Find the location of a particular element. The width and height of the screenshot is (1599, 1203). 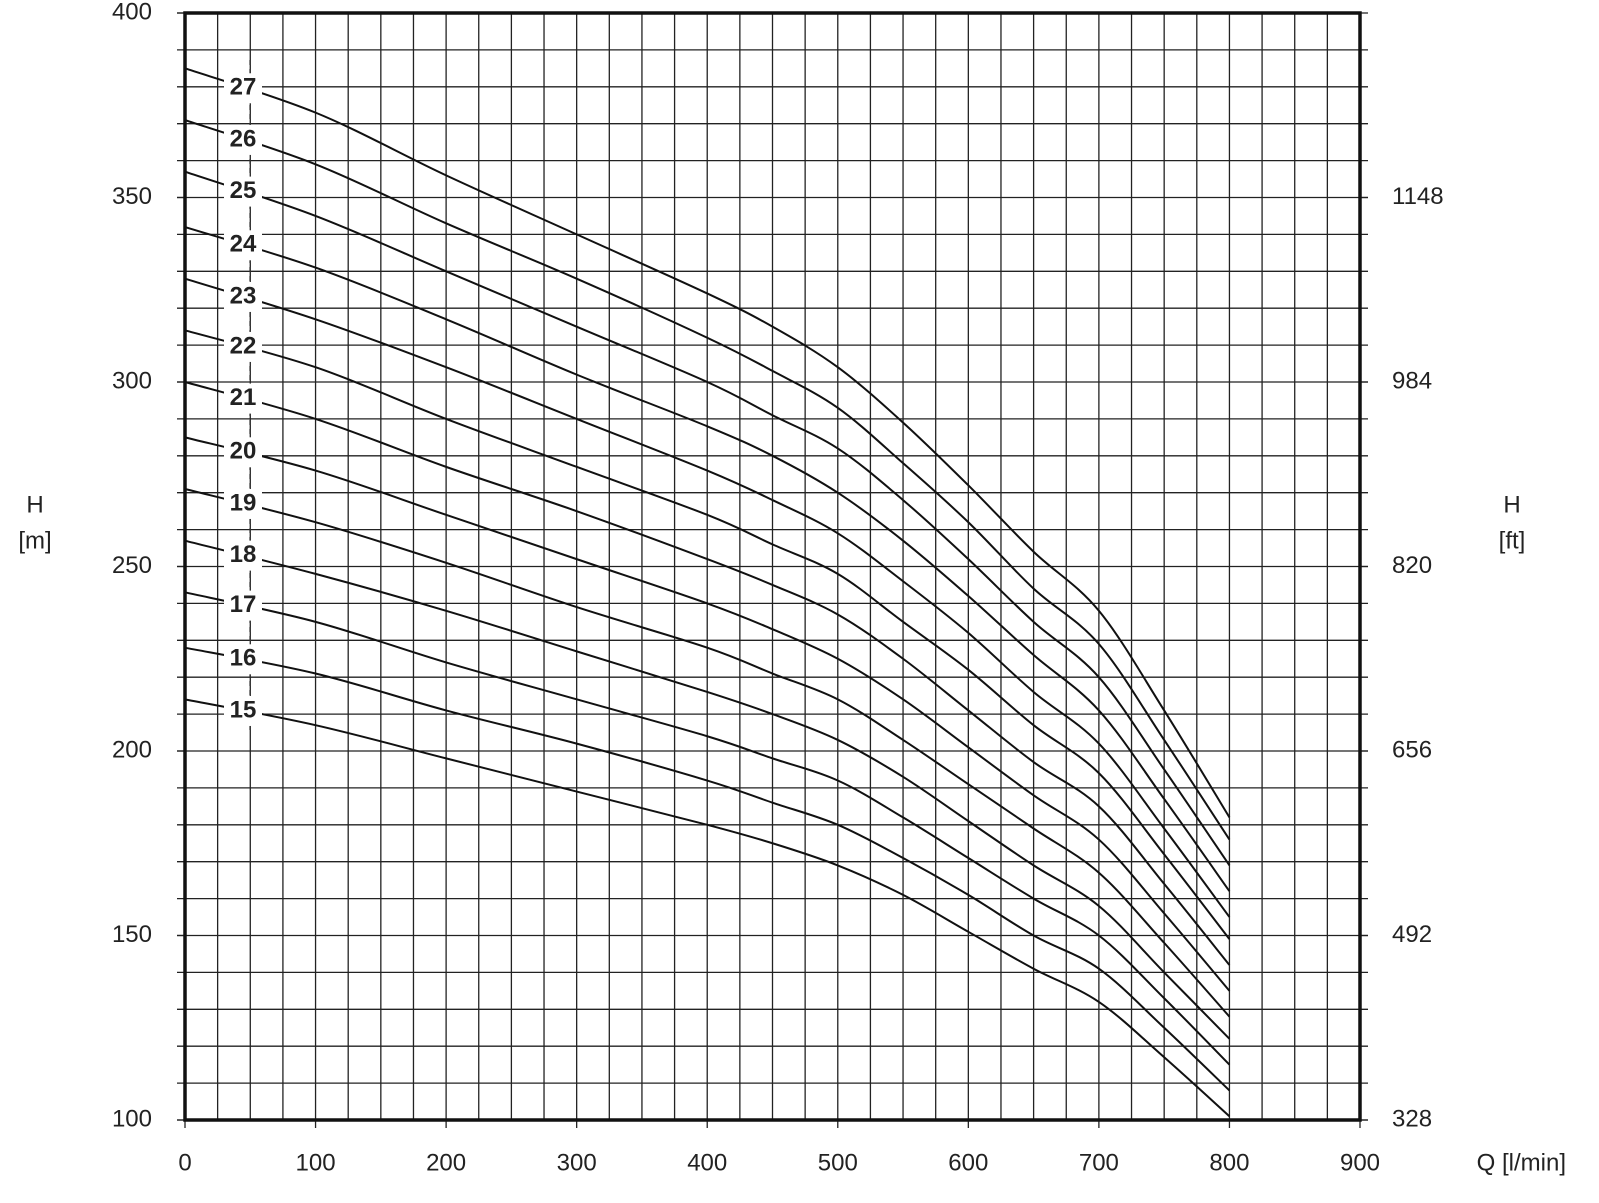

y-tick-label: 400 is located at coordinates (132, 12).